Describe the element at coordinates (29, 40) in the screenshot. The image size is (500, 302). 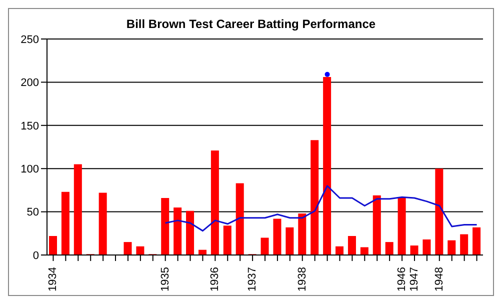
I see `y-tick-label: 250` at that location.